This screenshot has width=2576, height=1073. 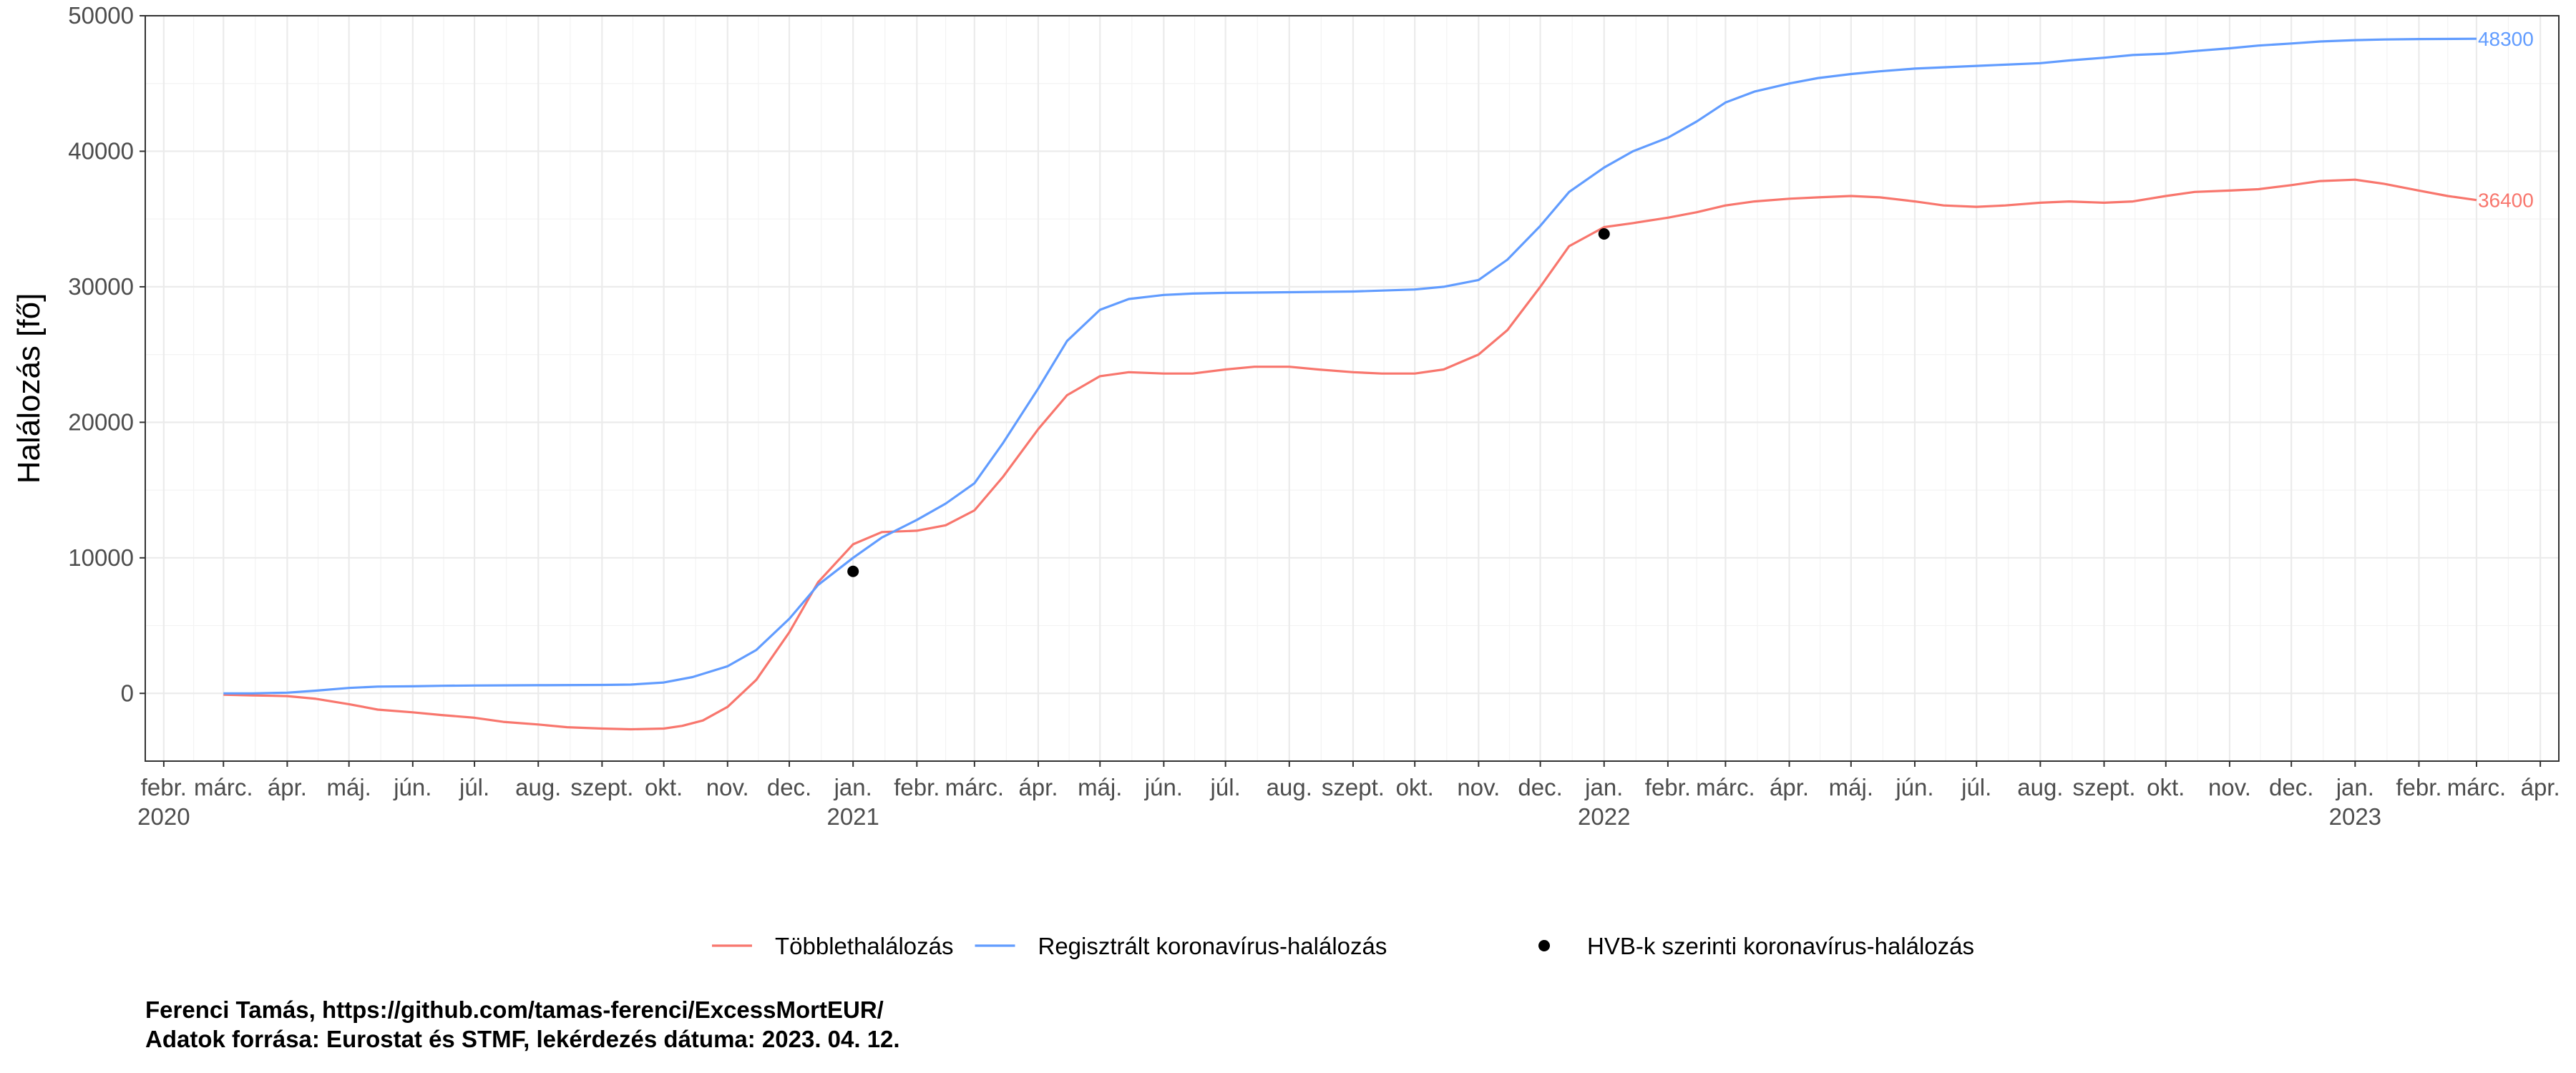 What do you see at coordinates (2506, 120) in the screenshot?
I see `end-labels: 36400 48300` at bounding box center [2506, 120].